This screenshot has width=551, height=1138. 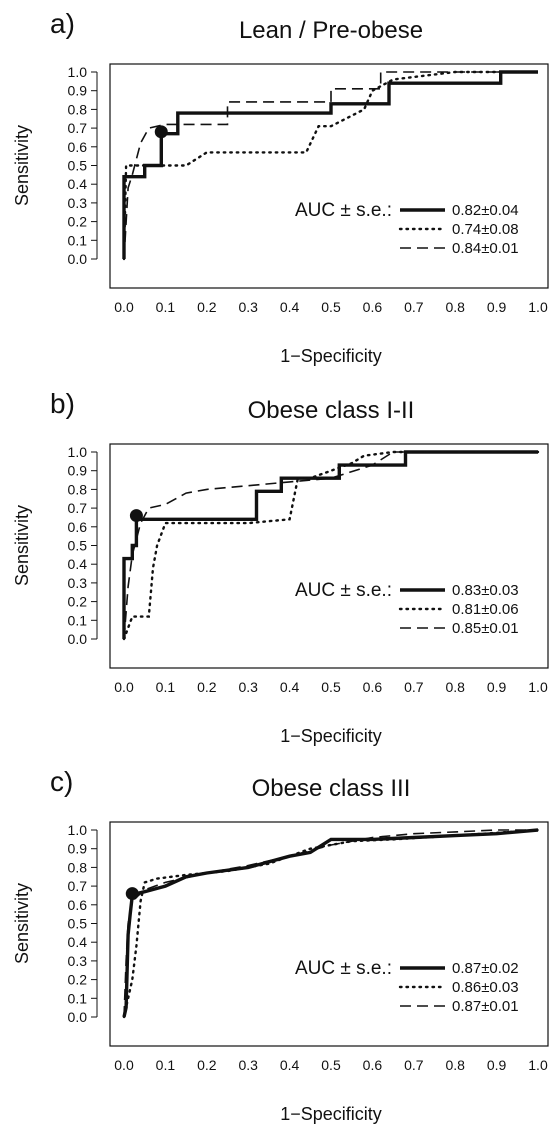 I want to click on legend-entry: 0.83±0.03, so click(x=485, y=590).